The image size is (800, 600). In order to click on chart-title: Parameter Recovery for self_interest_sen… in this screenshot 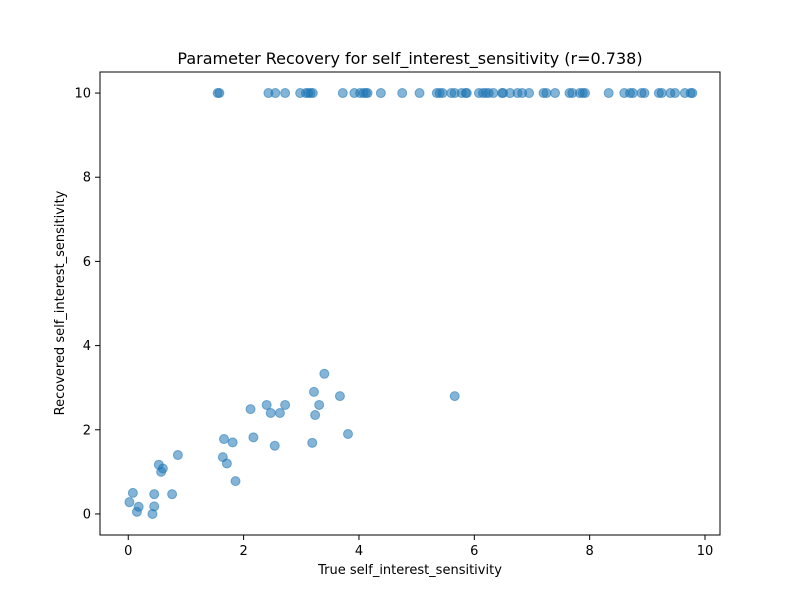, I will do `click(409, 59)`.